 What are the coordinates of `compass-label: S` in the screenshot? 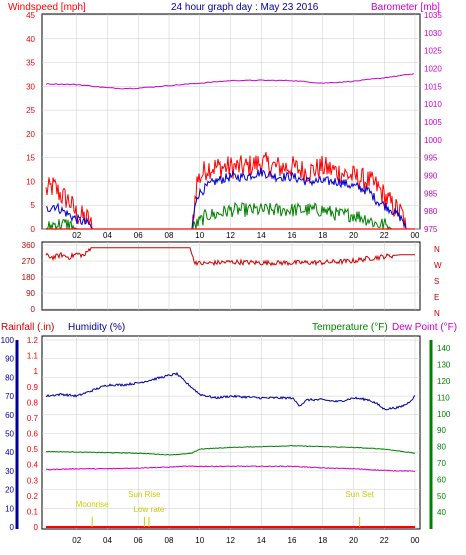 It's located at (436, 281).